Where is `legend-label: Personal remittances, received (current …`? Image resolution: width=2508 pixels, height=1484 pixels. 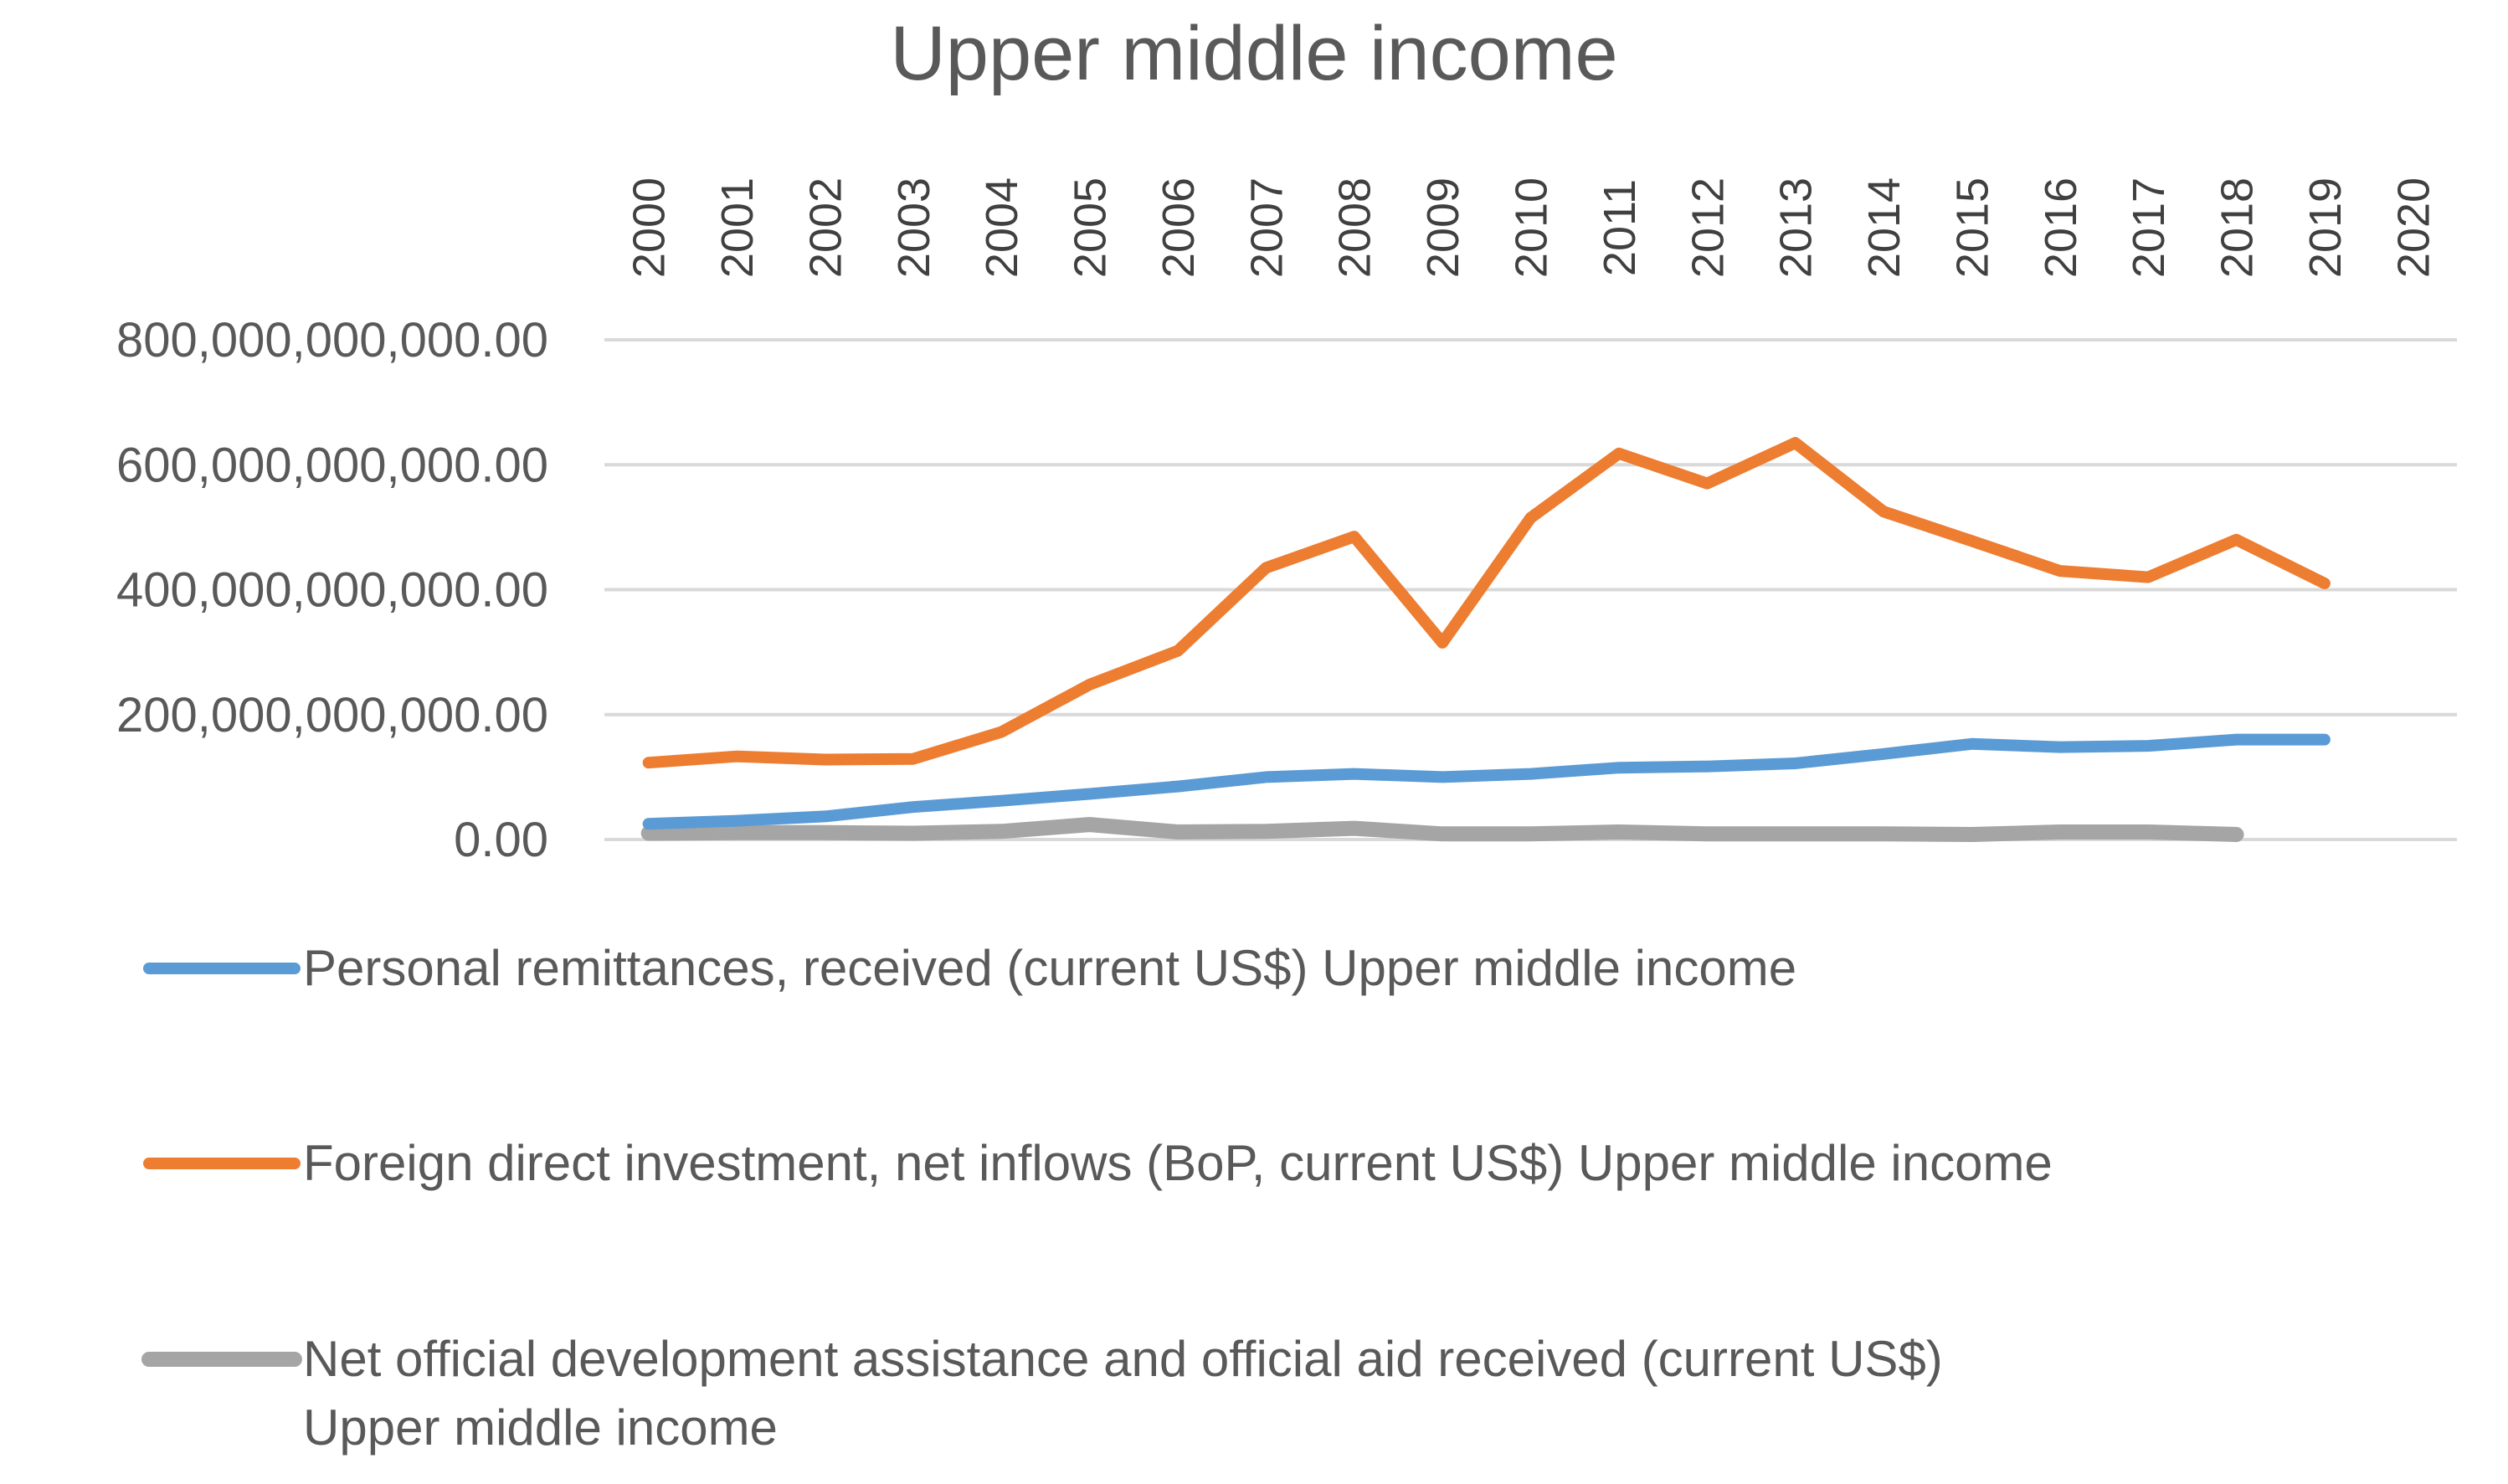
legend-label: Personal remittances, received (current … is located at coordinates (1049, 968).